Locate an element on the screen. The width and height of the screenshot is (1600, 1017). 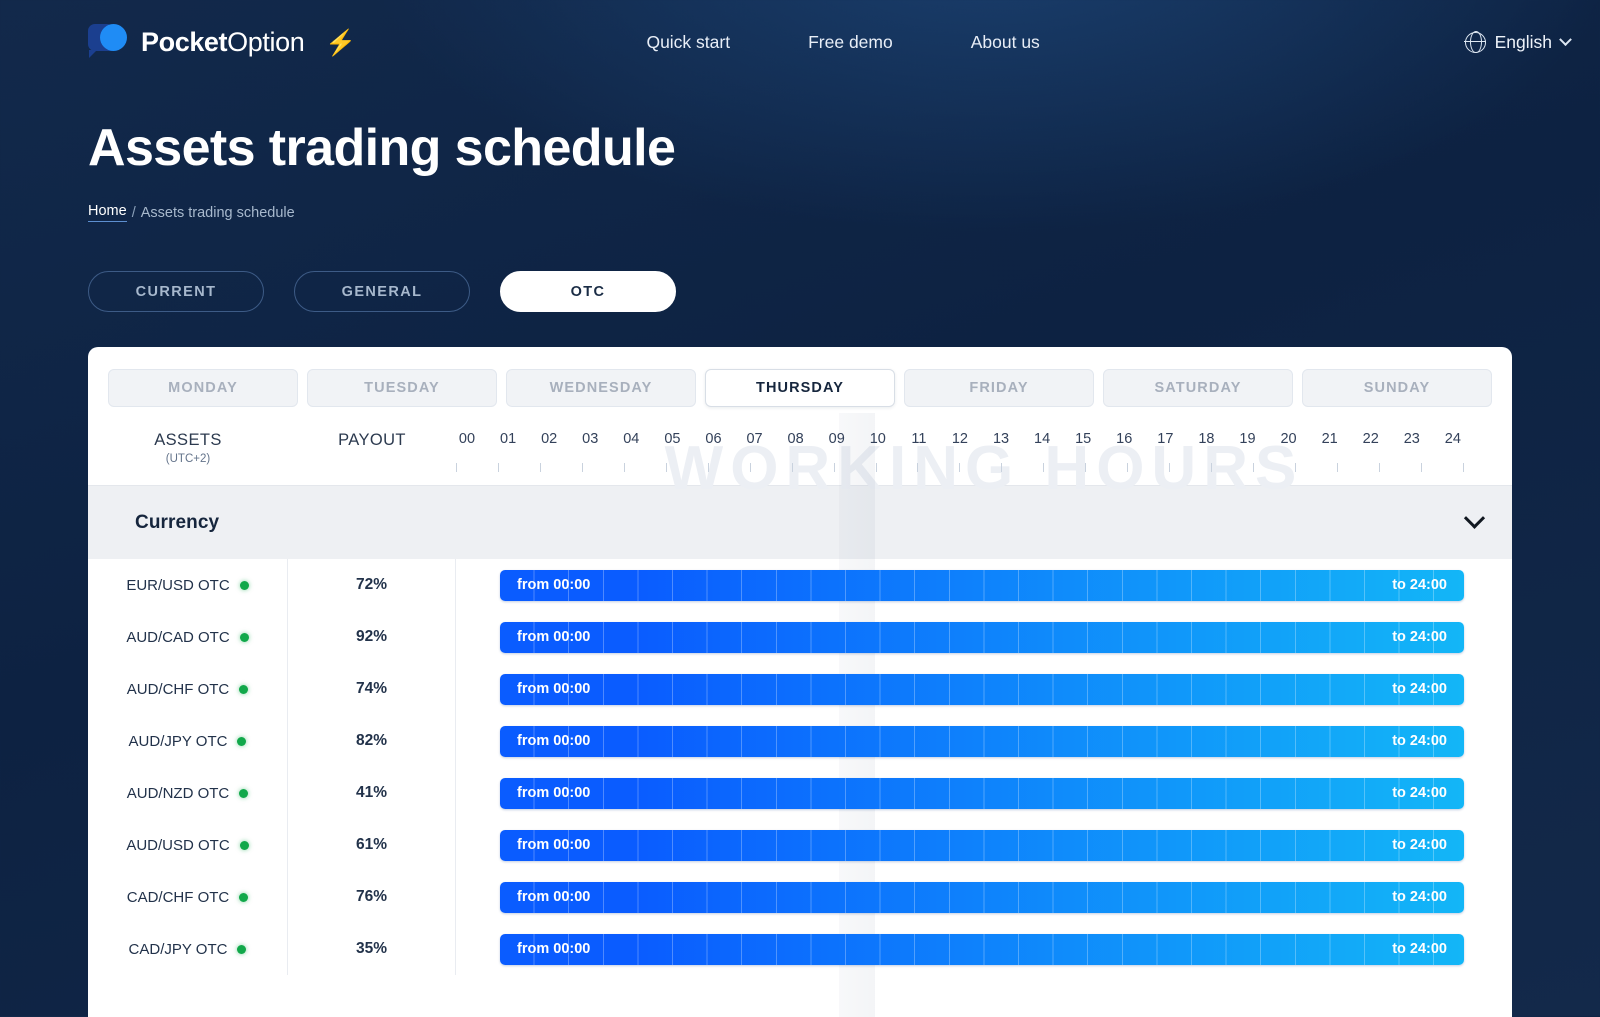
breadcrumb-home-link: Home is located at coordinates (107, 213).